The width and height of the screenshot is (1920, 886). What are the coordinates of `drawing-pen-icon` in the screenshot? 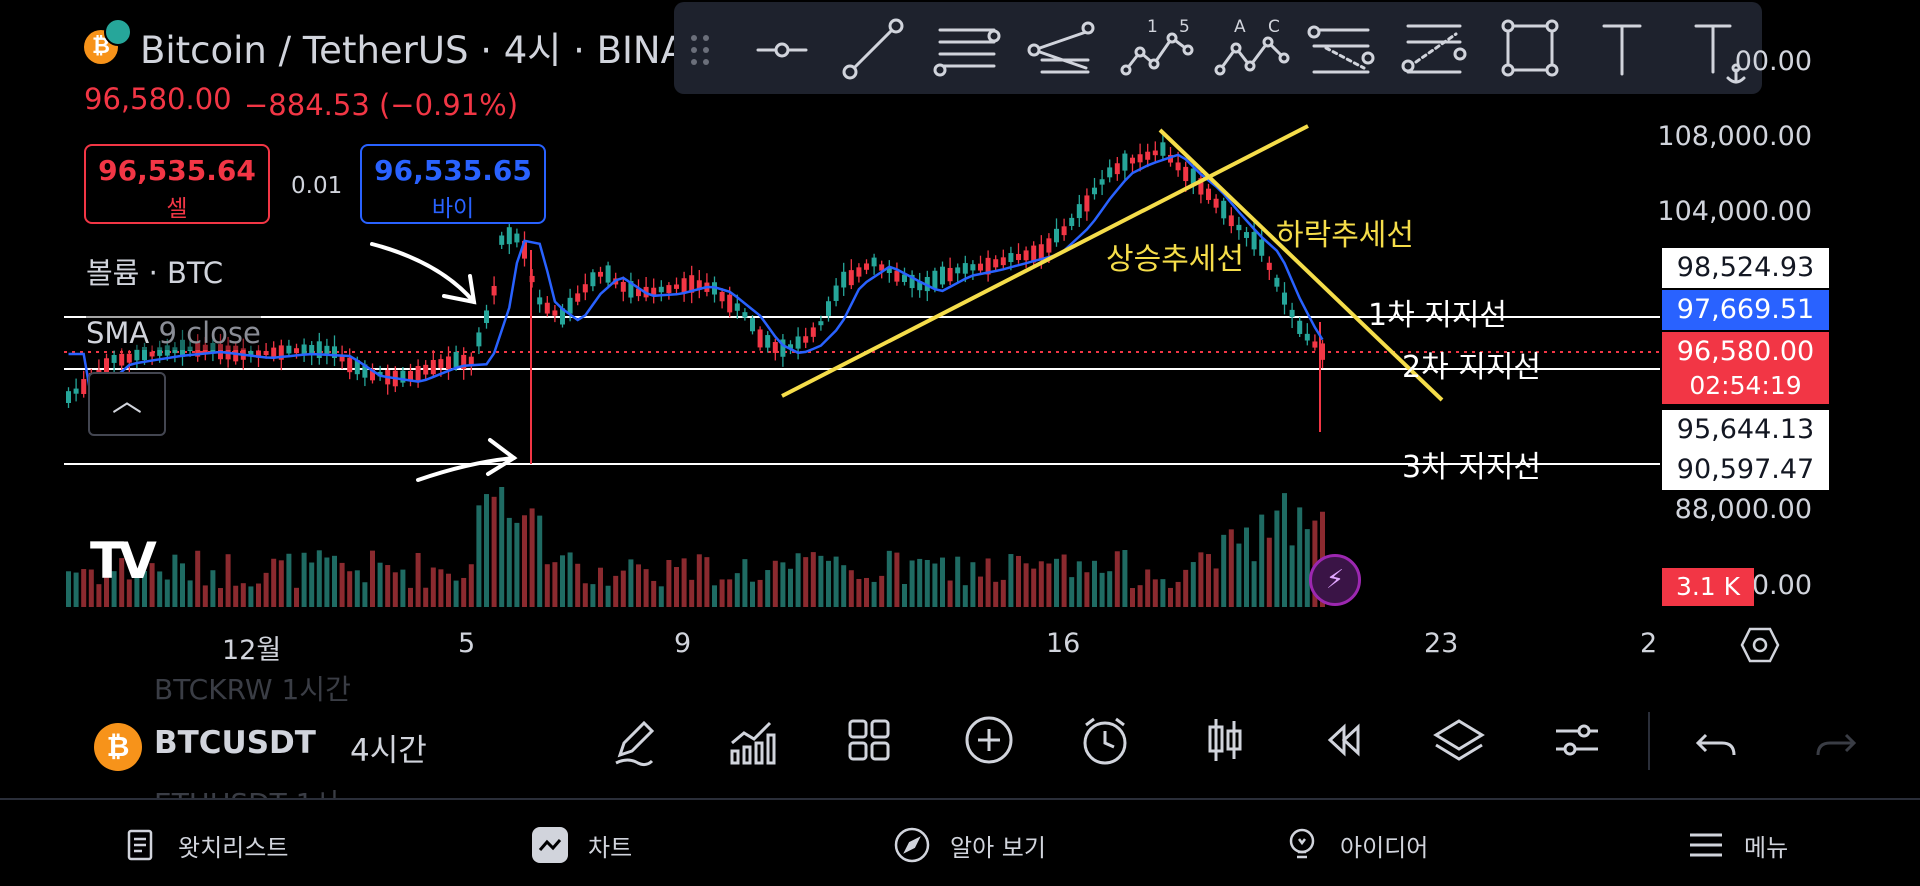 It's located at (633, 740).